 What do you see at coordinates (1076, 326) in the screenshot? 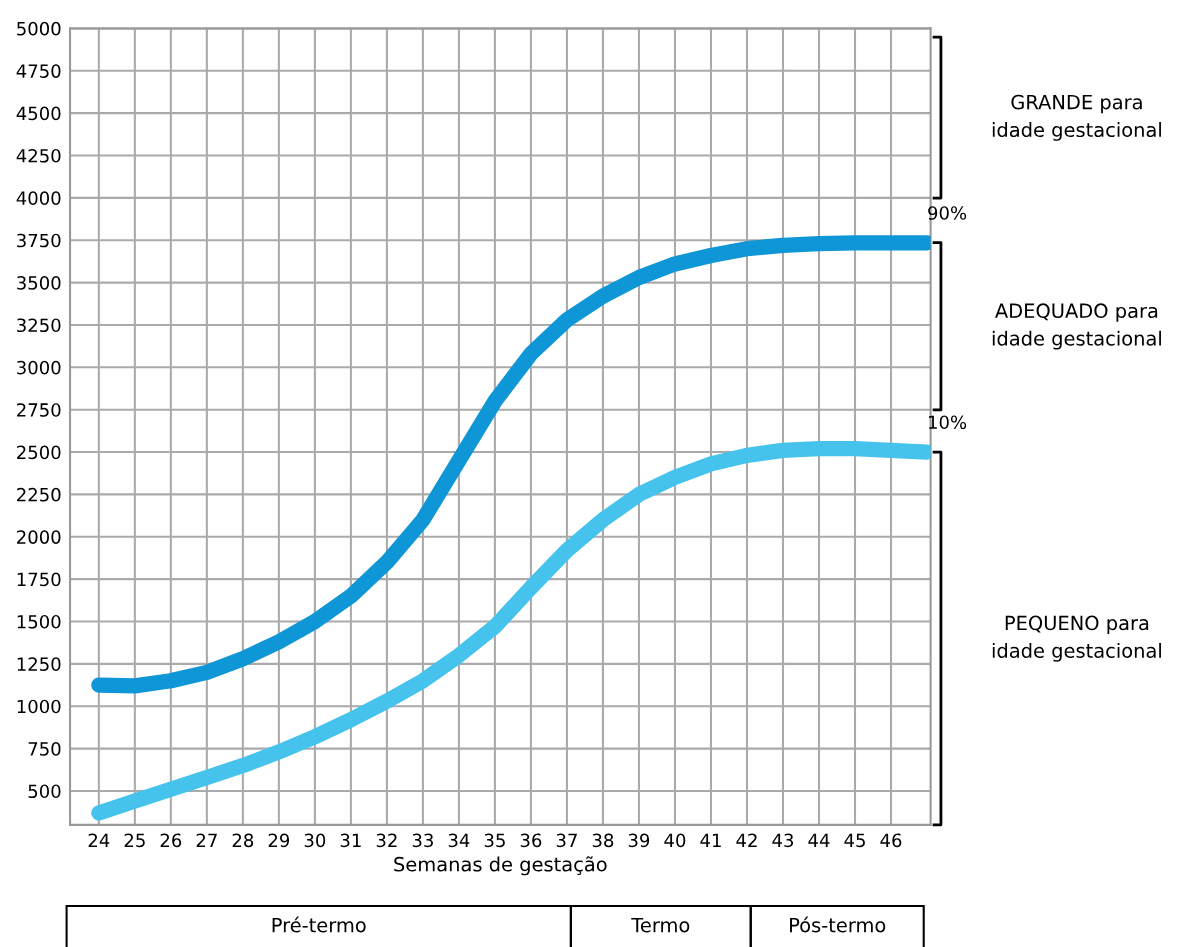
I see `text: ADEQUADO para idade gestacional` at bounding box center [1076, 326].